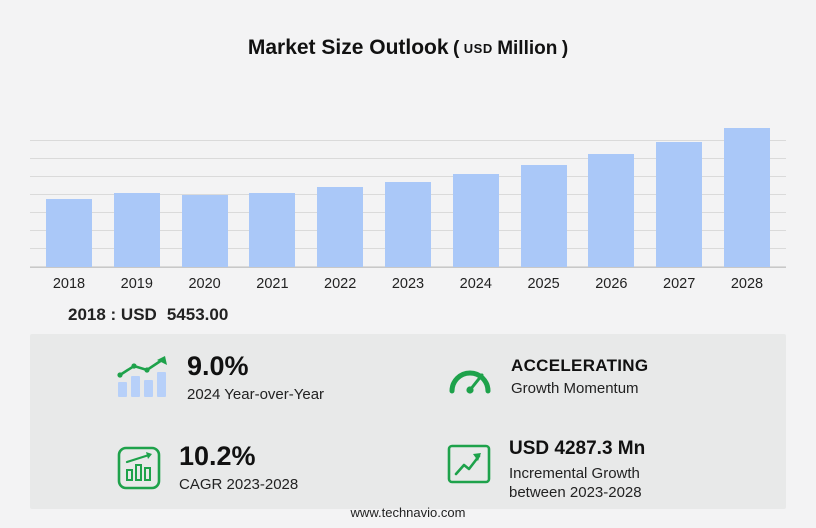 Image resolution: width=816 pixels, height=528 pixels. What do you see at coordinates (69, 233) in the screenshot?
I see `bar-2018` at bounding box center [69, 233].